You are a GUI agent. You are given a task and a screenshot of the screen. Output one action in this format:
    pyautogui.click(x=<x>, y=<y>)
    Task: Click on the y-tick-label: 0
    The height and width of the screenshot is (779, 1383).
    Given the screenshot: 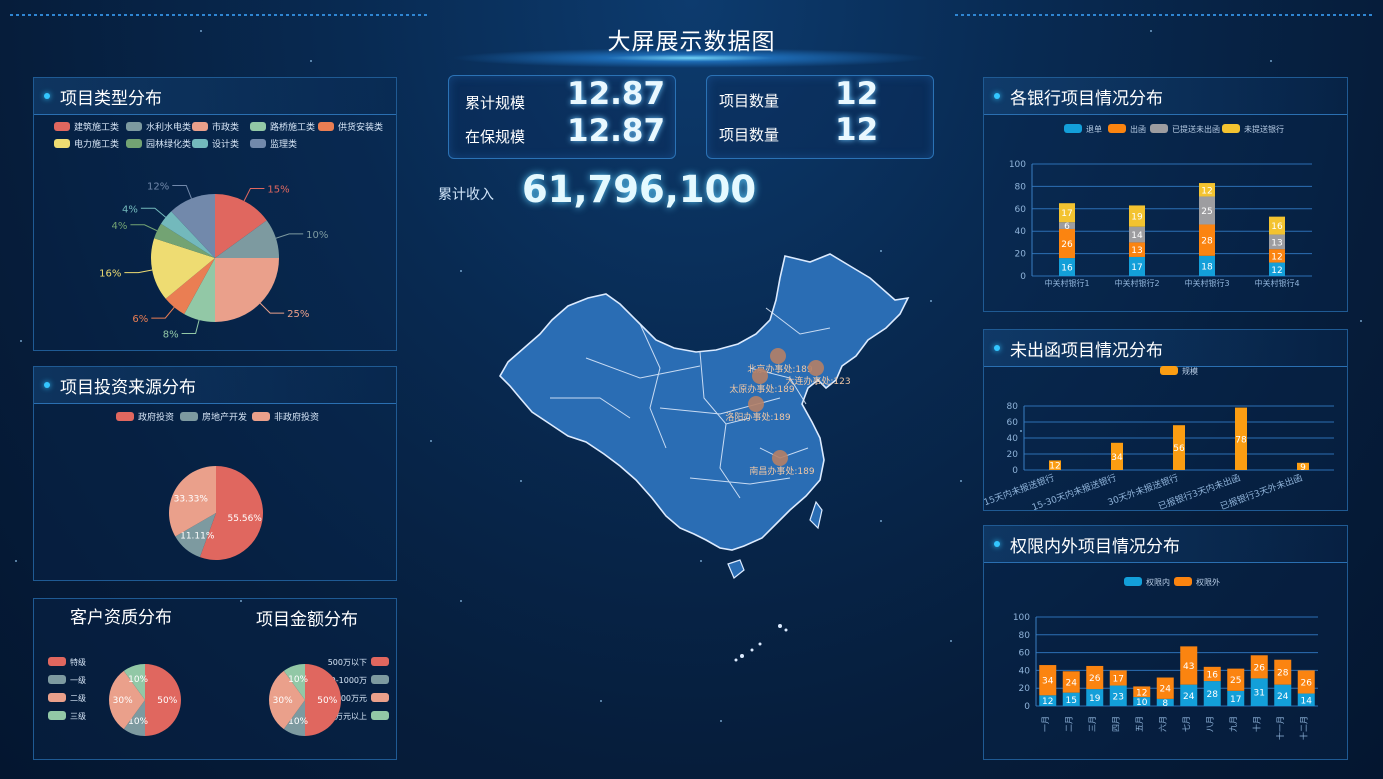 What is the action you would take?
    pyautogui.click(x=1015, y=471)
    